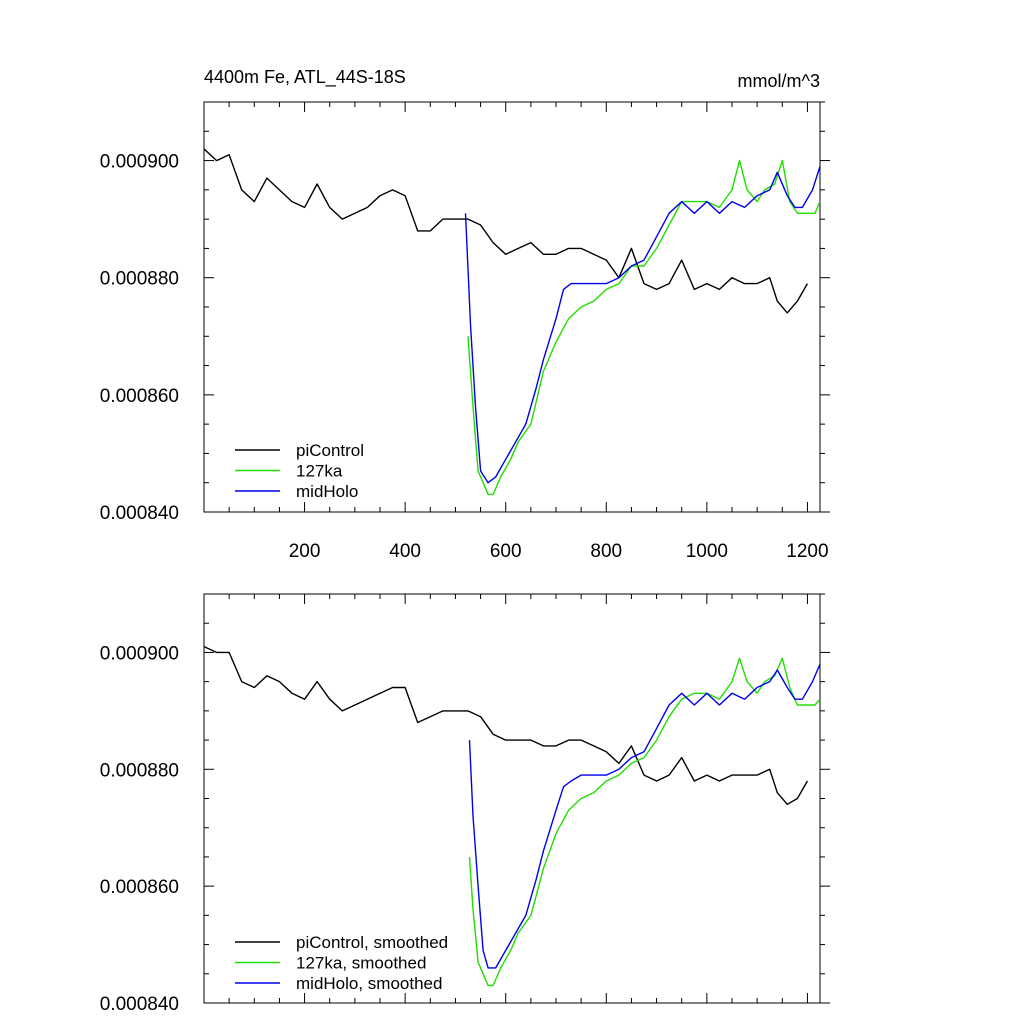 This screenshot has width=1024, height=1024. What do you see at coordinates (319, 471) in the screenshot?
I see `legend-label: 127ka` at bounding box center [319, 471].